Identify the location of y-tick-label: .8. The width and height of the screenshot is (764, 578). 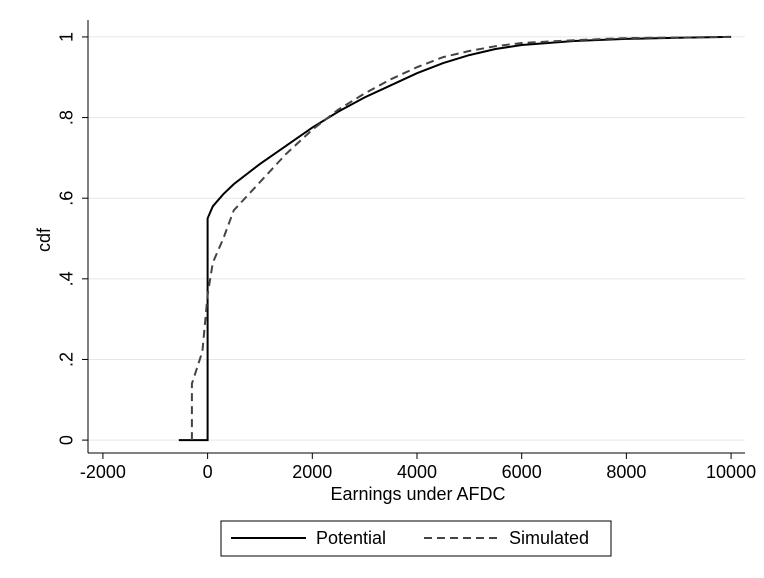
(67, 117).